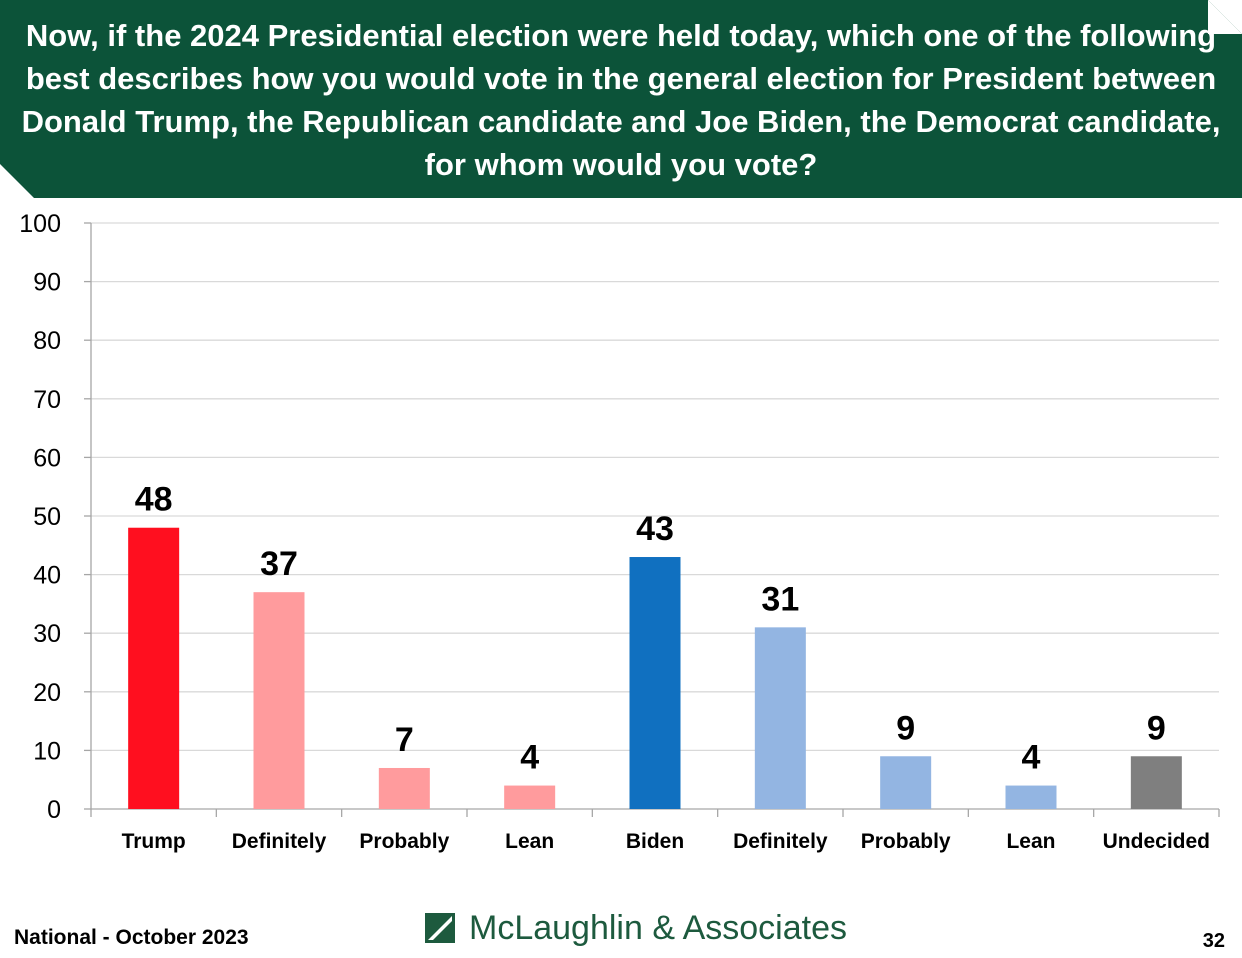 This screenshot has height=958, width=1242. Describe the element at coordinates (154, 500) in the screenshot. I see `data-label: 48` at that location.